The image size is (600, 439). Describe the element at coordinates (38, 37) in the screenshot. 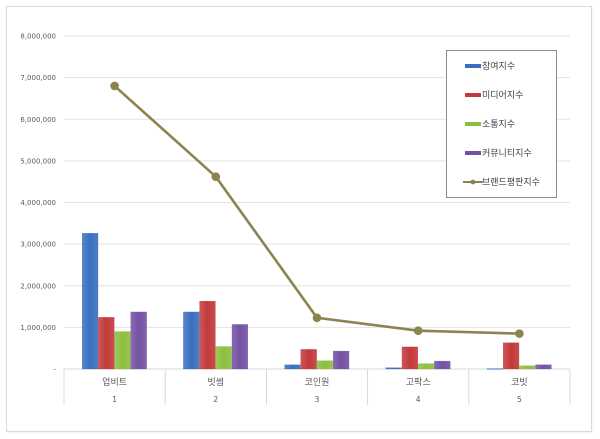

I see `y-tick-label: 8,000,000` at that location.